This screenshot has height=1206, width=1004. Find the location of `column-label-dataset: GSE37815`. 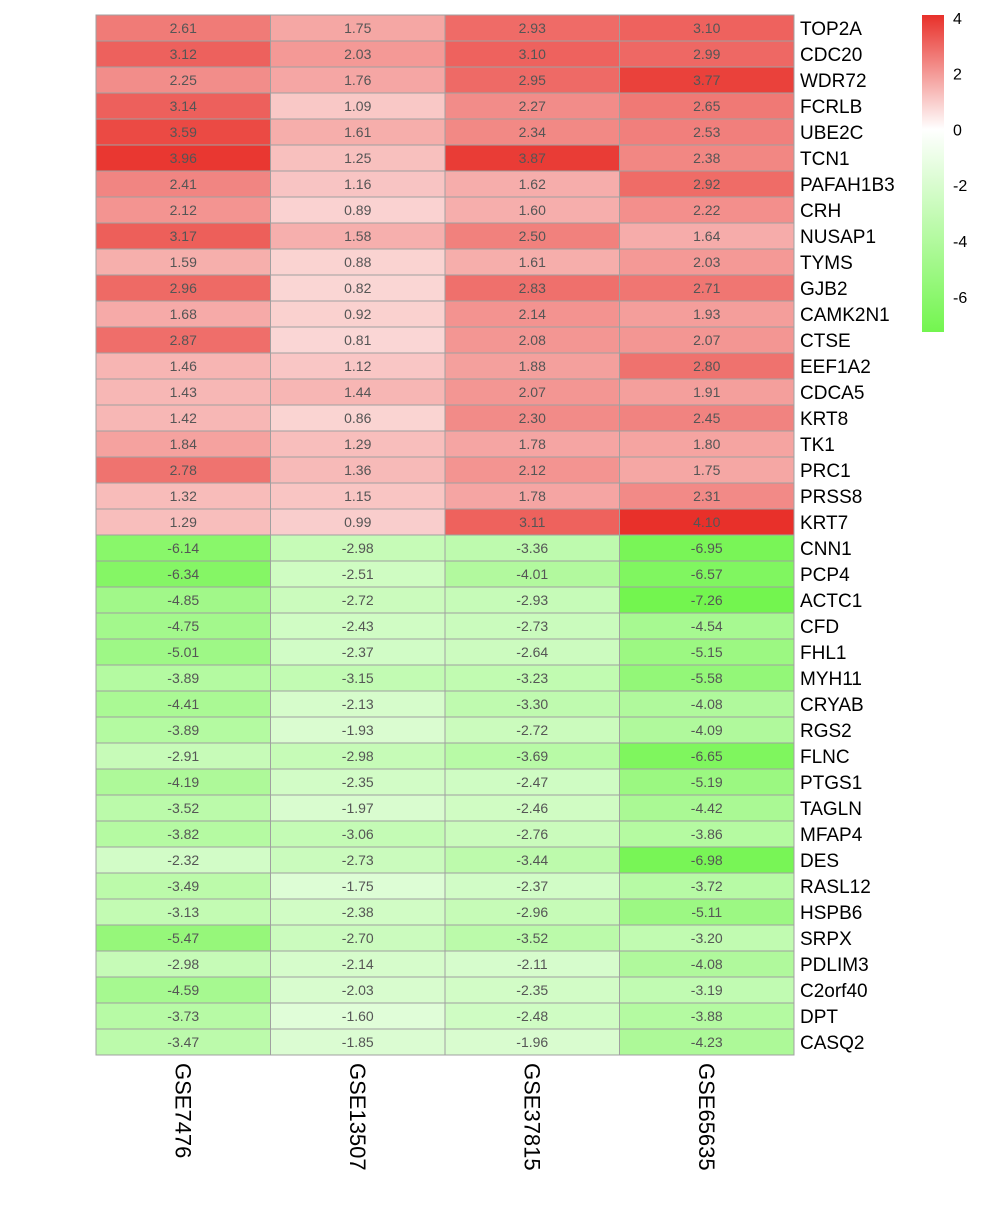

column-label-dataset: GSE37815 is located at coordinates (531, 1117).